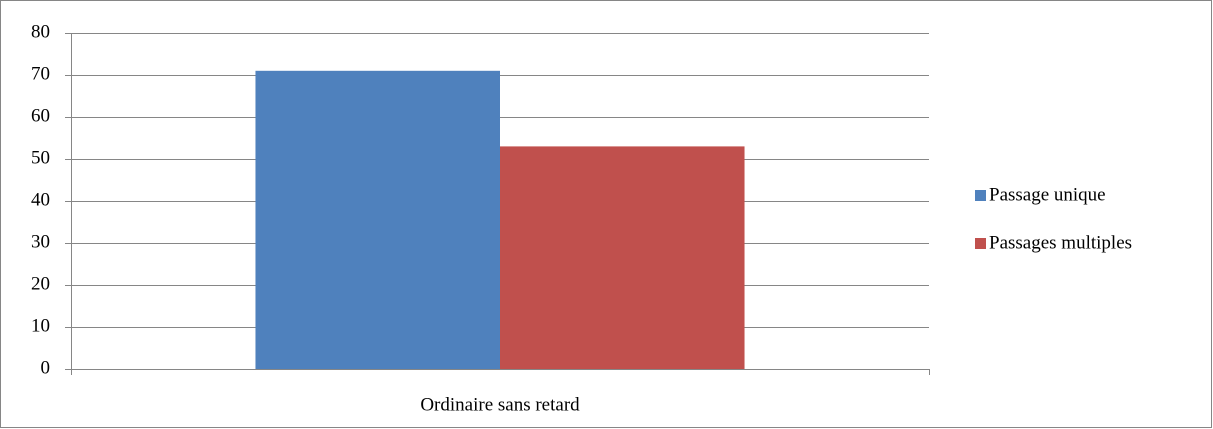 The image size is (1213, 429). Describe the element at coordinates (500, 404) in the screenshot. I see `x-tick-label: Ordinaire sans retard` at that location.